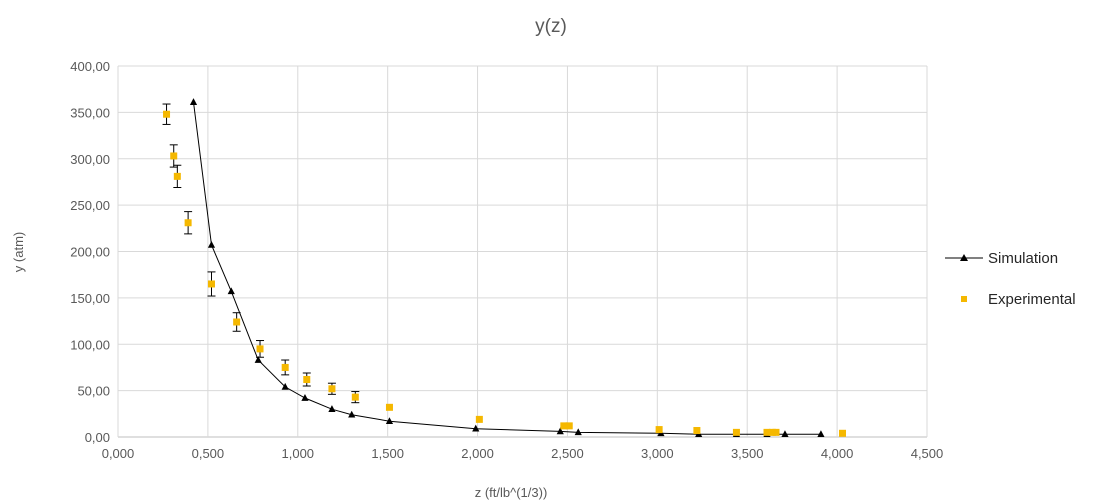 The width and height of the screenshot is (1096, 503). I want to click on chart-title: y(z), so click(551, 26).